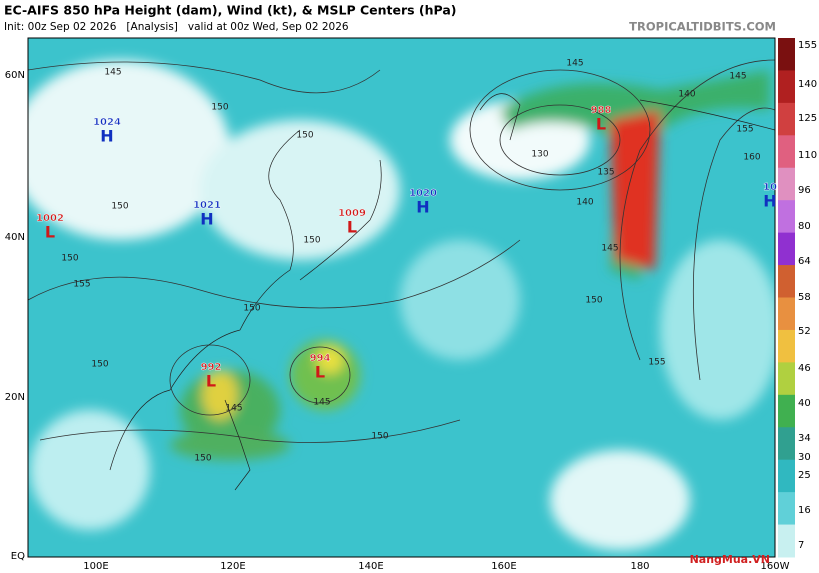 This screenshot has height=573, width=819. I want to click on colorbar-label: 80, so click(804, 226).